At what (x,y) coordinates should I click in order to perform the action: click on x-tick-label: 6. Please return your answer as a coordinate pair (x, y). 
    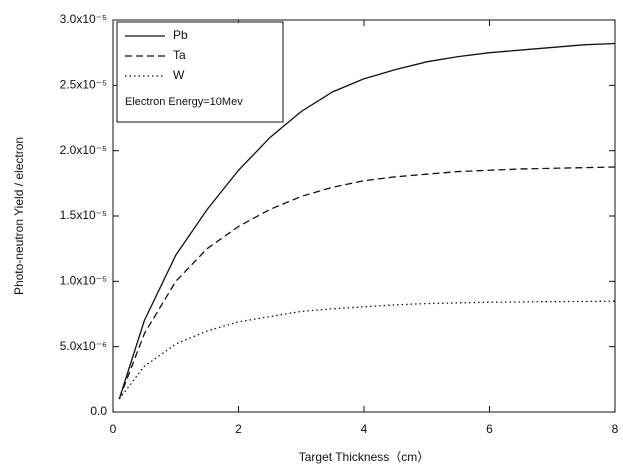
    Looking at the image, I should click on (489, 429).